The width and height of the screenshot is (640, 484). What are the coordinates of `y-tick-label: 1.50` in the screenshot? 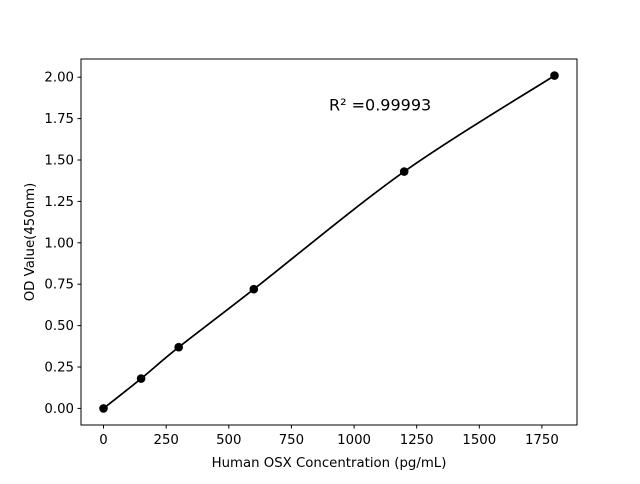 It's located at (59, 161).